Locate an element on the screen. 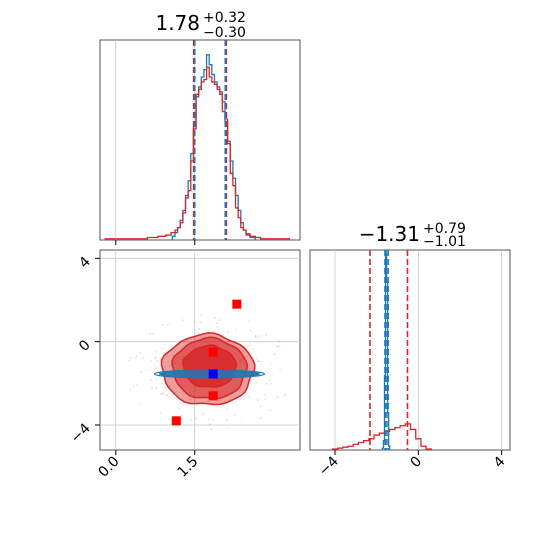  panel-title-median: −1.31 is located at coordinates (389, 234).